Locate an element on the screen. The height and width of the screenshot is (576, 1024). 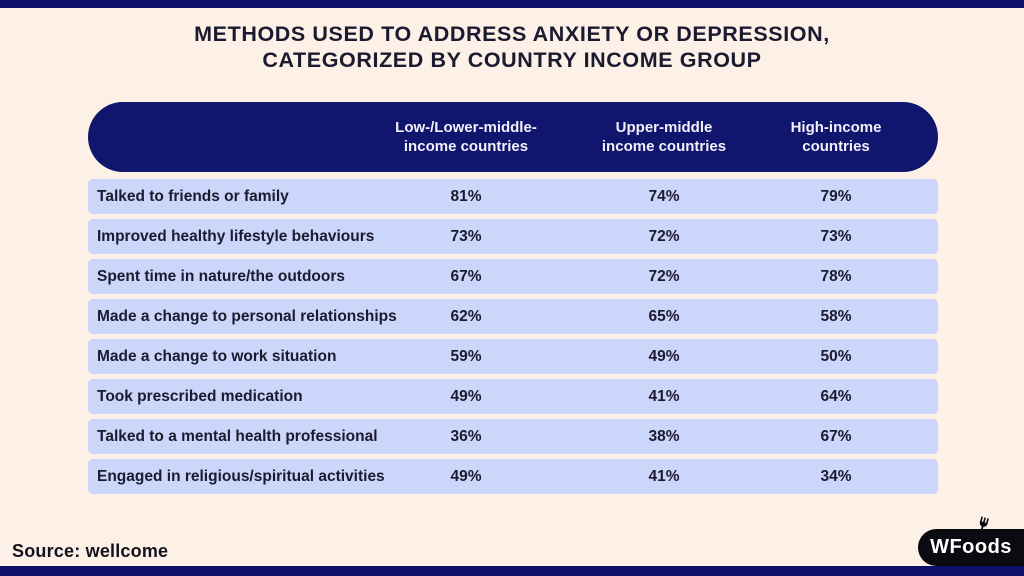
row-value-low: 36% is located at coordinates (466, 436).